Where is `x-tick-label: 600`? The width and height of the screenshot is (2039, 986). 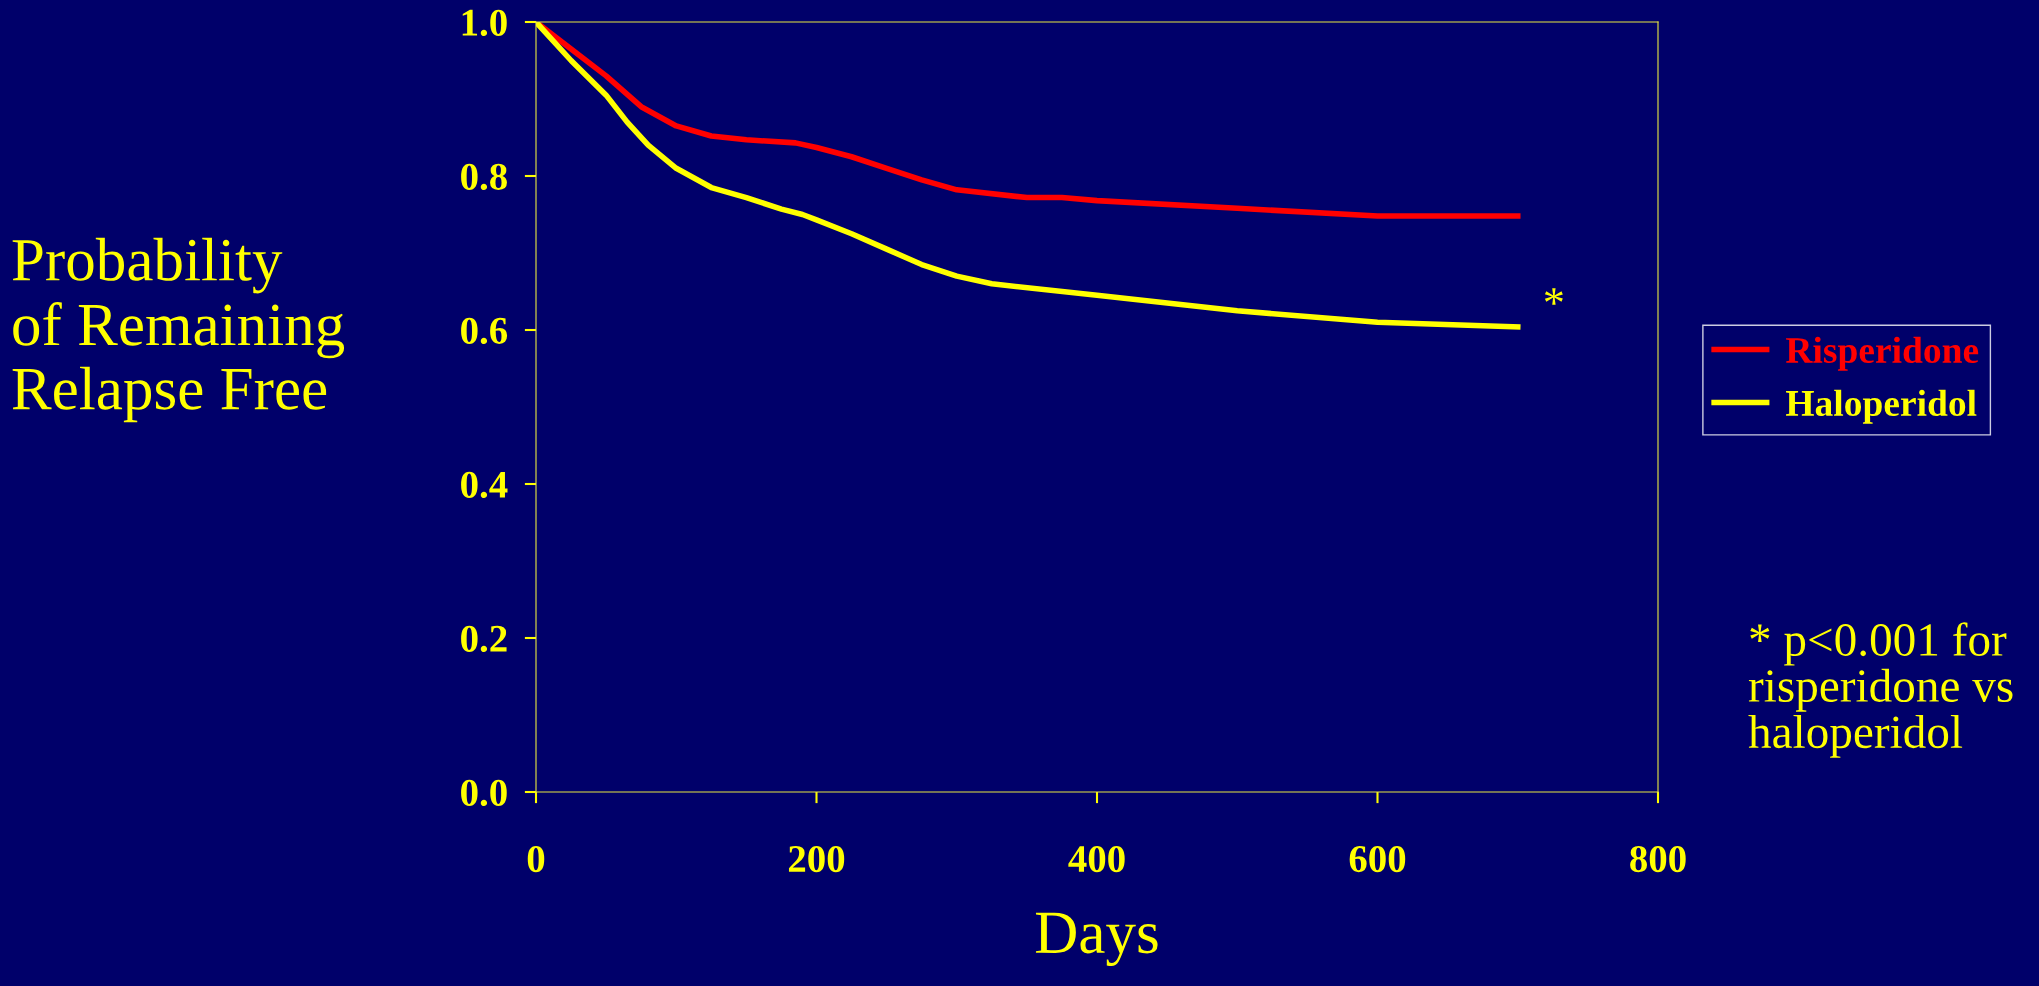
x-tick-label: 600 is located at coordinates (1377, 859).